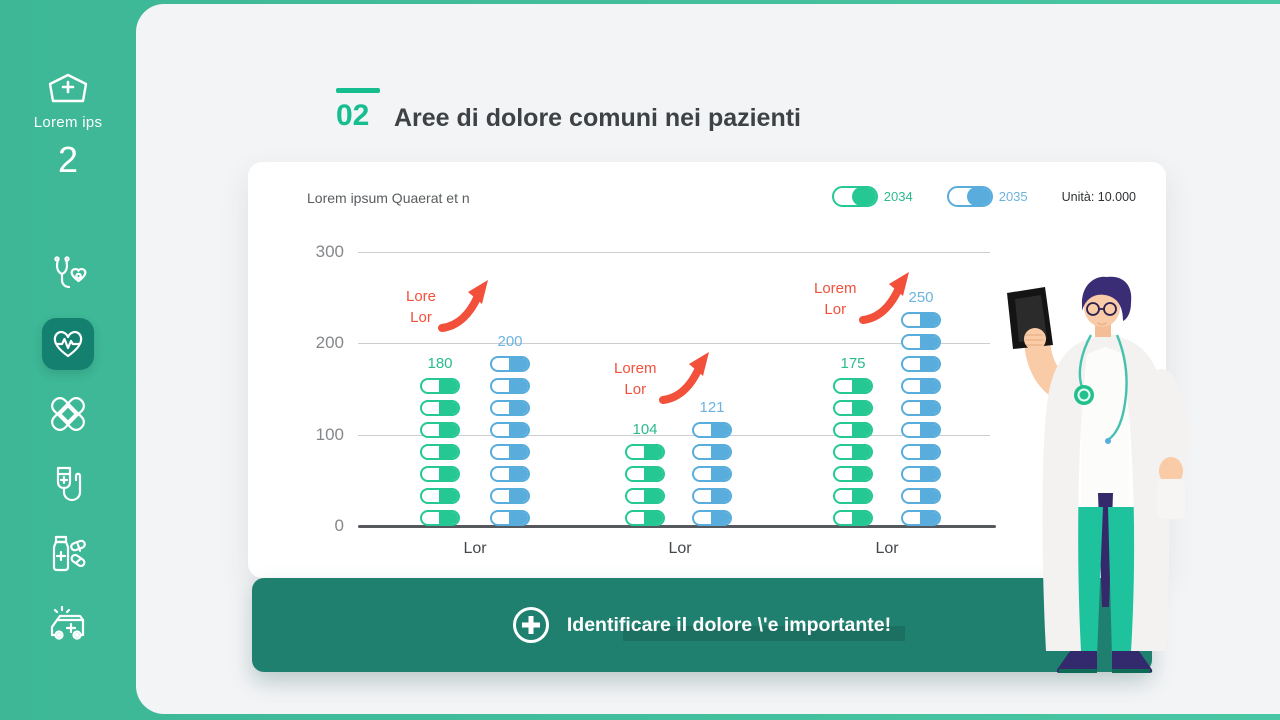  I want to click on capsule-stack-2035-2: 121, so click(712, 462).